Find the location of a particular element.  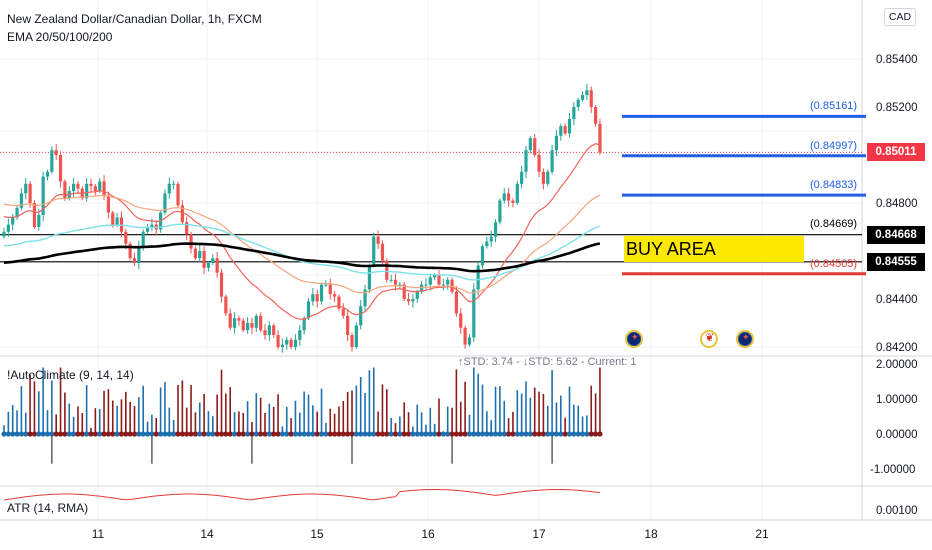

price-tick-label: 0.85200 is located at coordinates (897, 108).